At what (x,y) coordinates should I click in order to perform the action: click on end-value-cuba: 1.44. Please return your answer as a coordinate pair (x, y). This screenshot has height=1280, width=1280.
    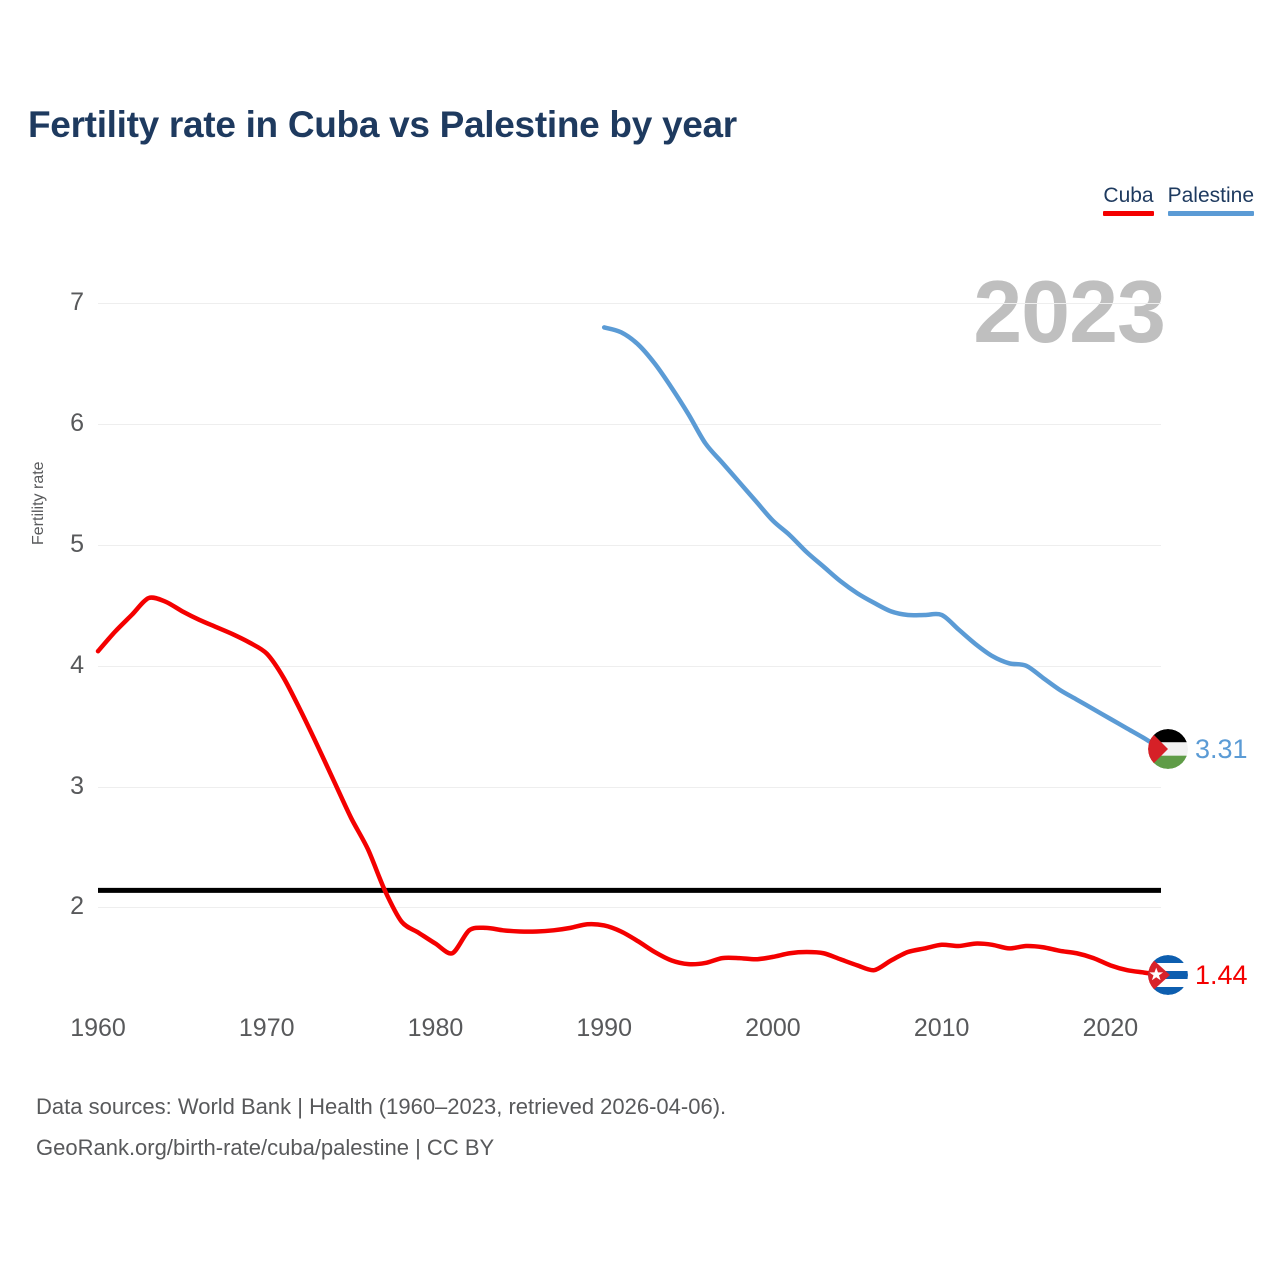
    Looking at the image, I should click on (1221, 975).